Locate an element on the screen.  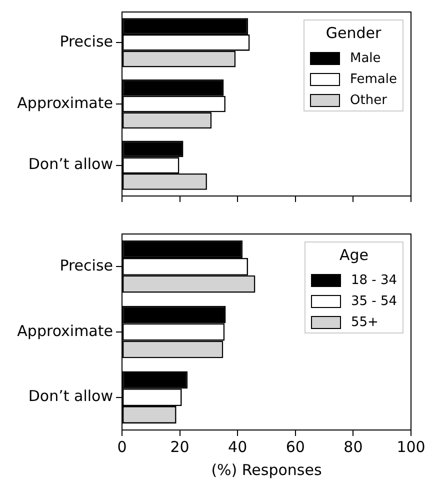
x-tick-label: 80 is located at coordinates (353, 447).